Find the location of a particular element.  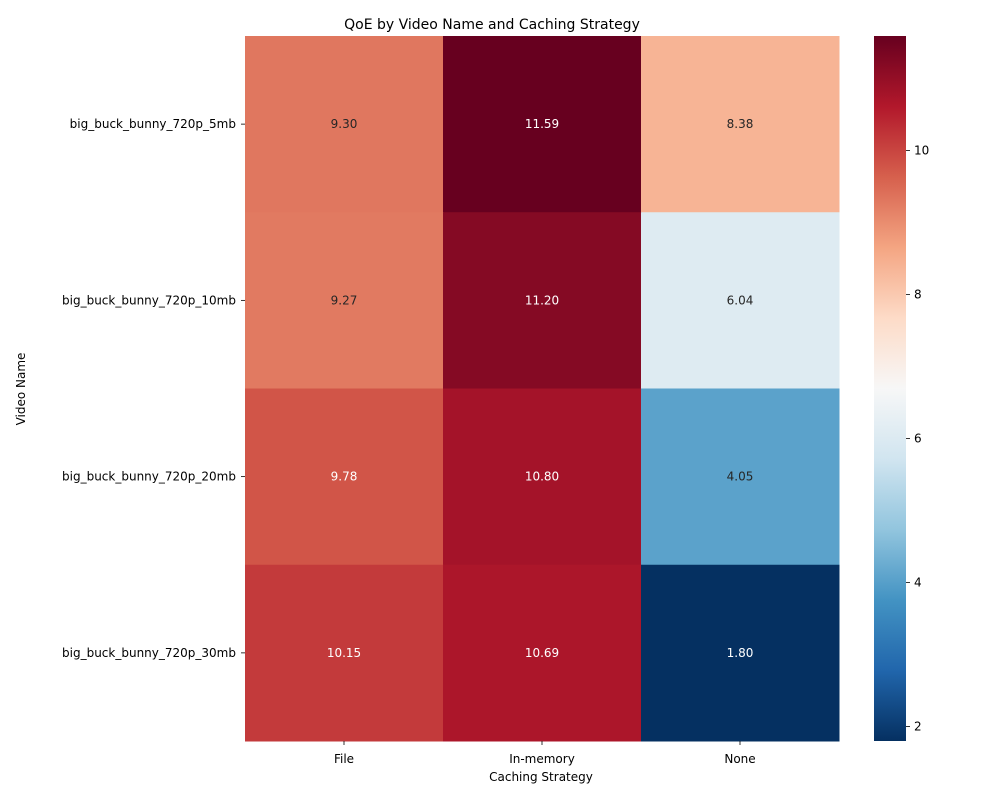

y-axis-label: Video Name is located at coordinates (21, 389).